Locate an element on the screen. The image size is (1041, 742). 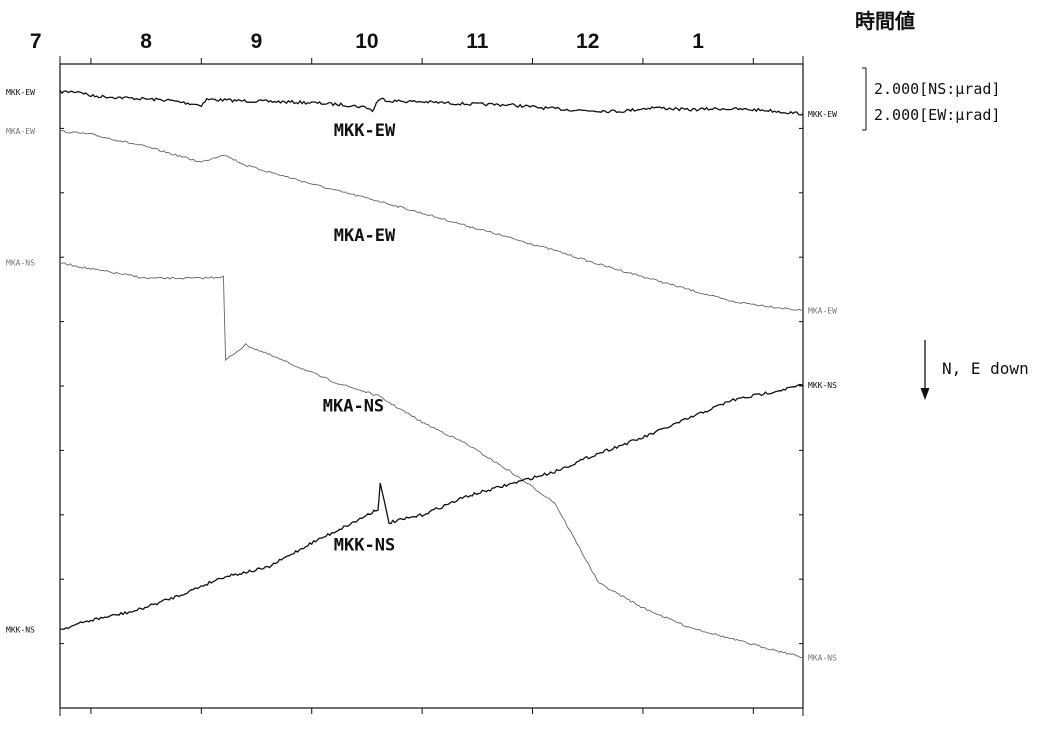
right-tag-mkk-ew: MKK-EW is located at coordinates (822, 114).